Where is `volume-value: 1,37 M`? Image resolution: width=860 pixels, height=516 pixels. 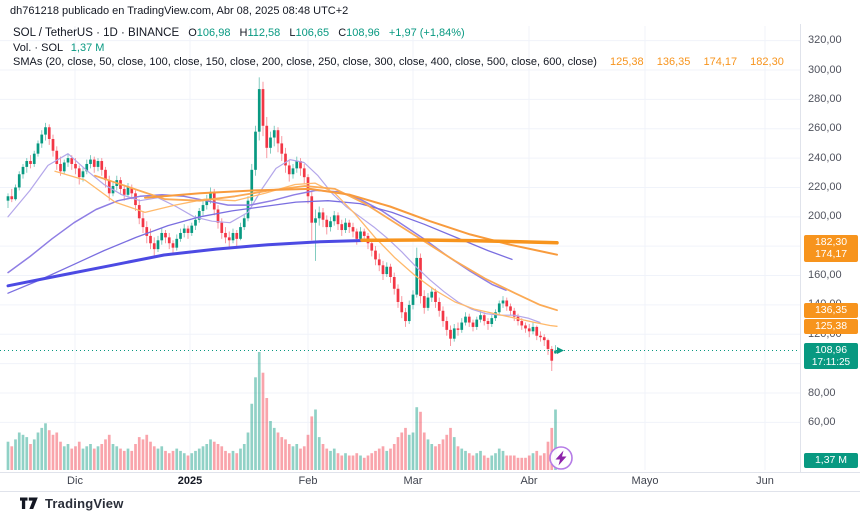 volume-value: 1,37 M is located at coordinates (87, 47).